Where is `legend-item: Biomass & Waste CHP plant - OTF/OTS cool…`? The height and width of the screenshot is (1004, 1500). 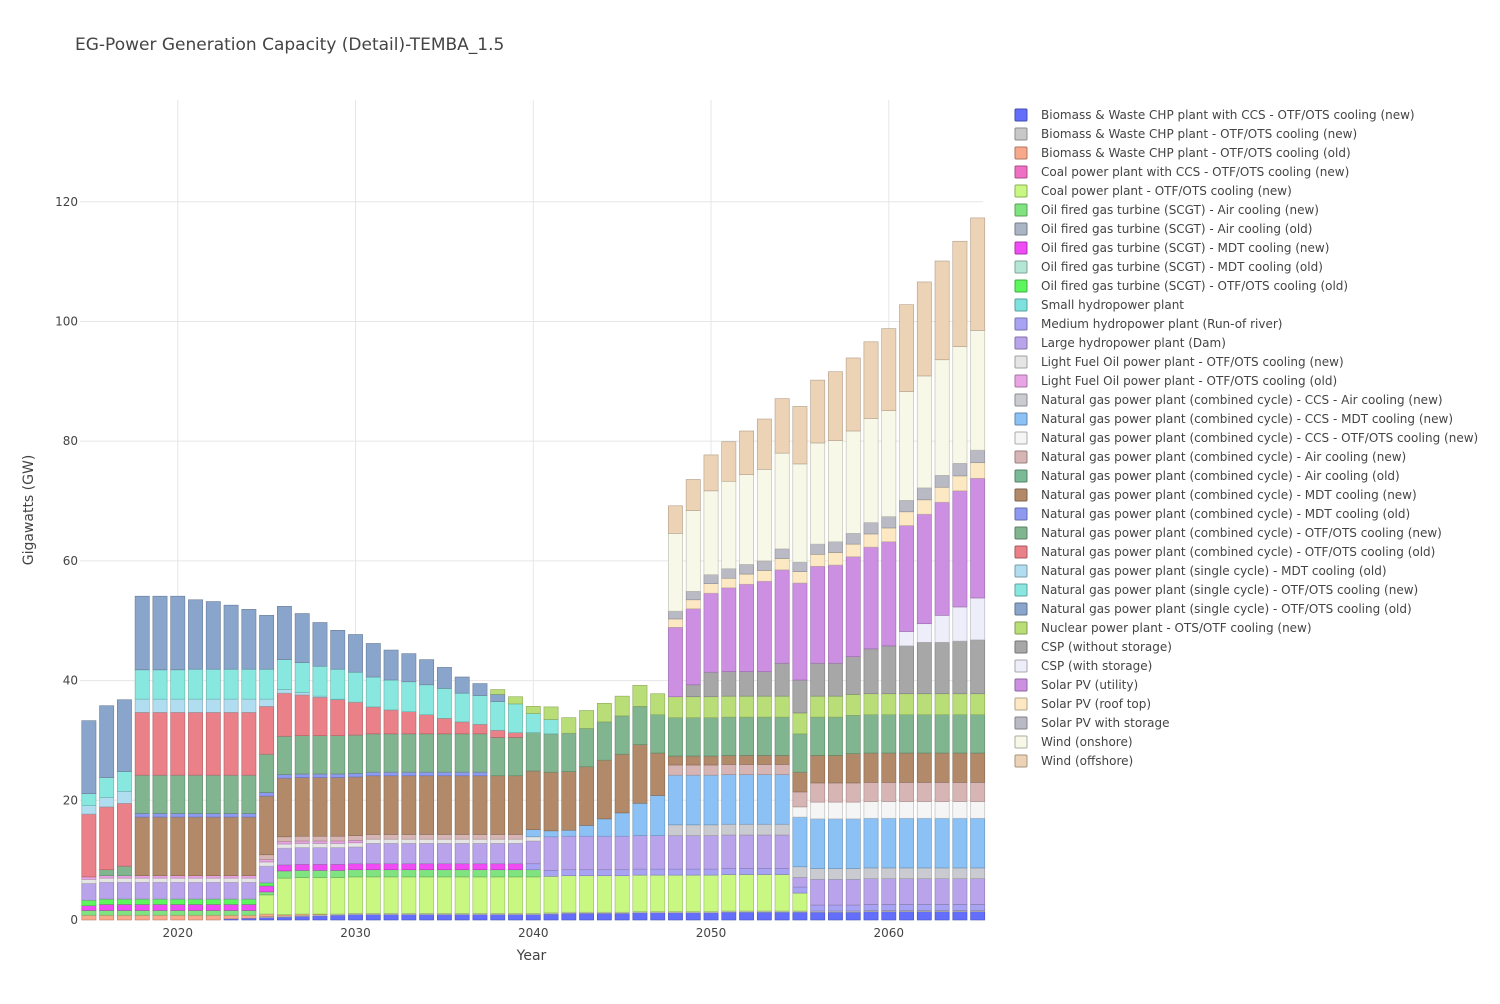 legend-item: Biomass & Waste CHP plant - OTF/OTS cool… is located at coordinates (1182, 153).